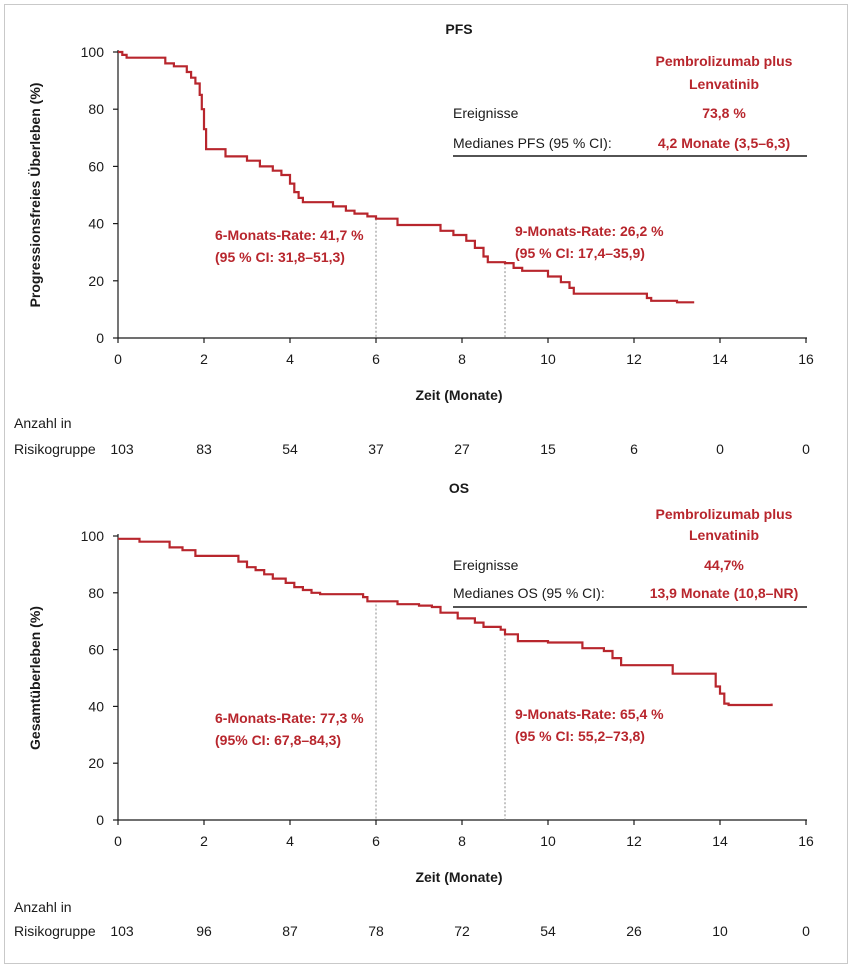  I want to click on chart-title: PFS, so click(458, 29).